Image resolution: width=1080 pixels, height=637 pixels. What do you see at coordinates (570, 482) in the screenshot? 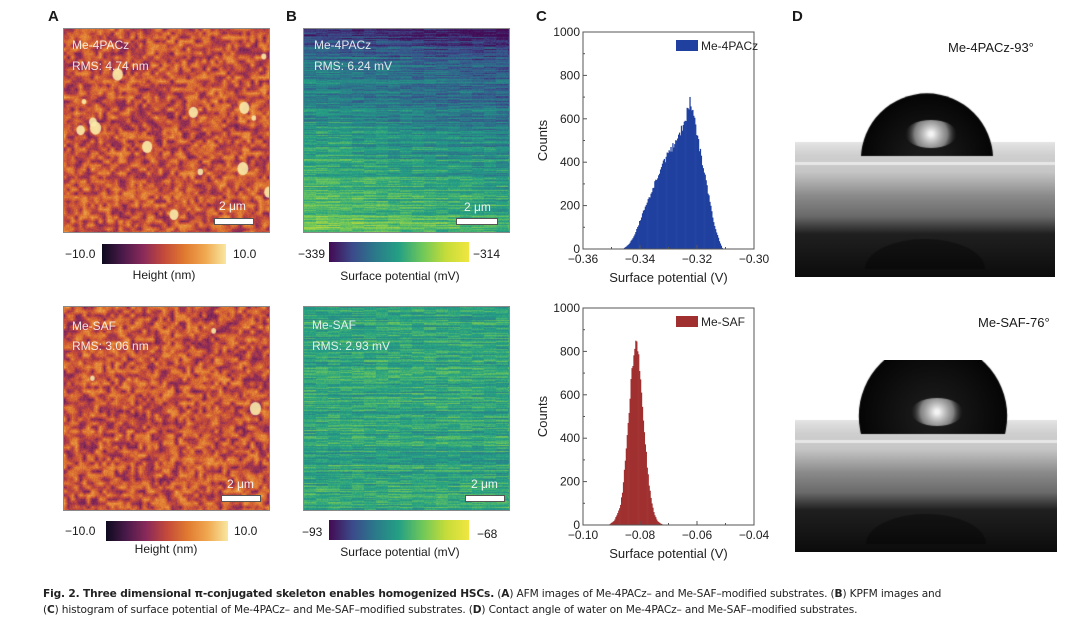
I see `y-tick-label: 200` at bounding box center [570, 482].